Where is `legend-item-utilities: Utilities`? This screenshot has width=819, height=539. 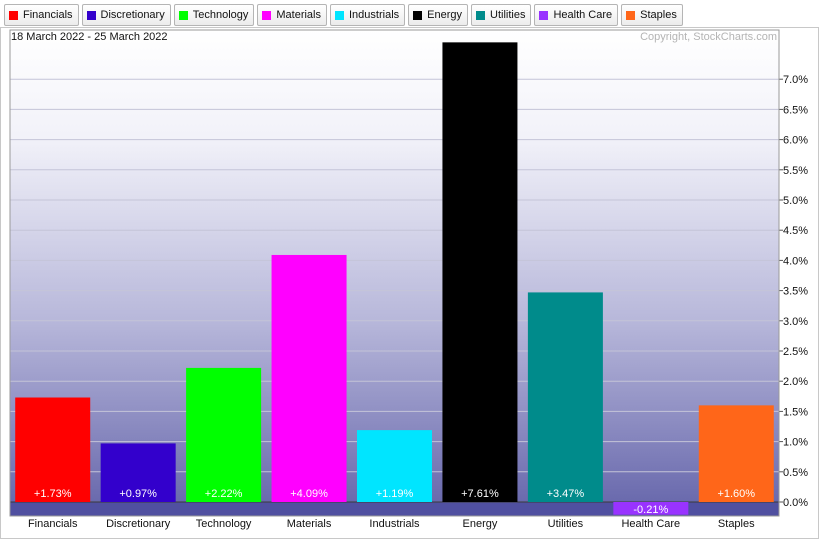
legend-item-utilities: Utilities is located at coordinates (501, 15).